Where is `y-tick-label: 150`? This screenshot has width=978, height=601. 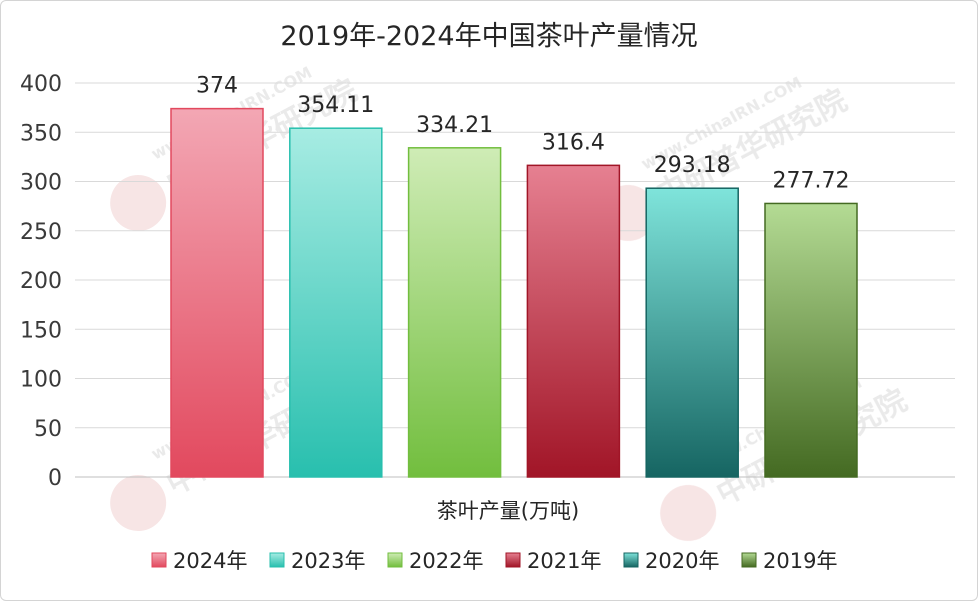 y-tick-label: 150 is located at coordinates (41, 330).